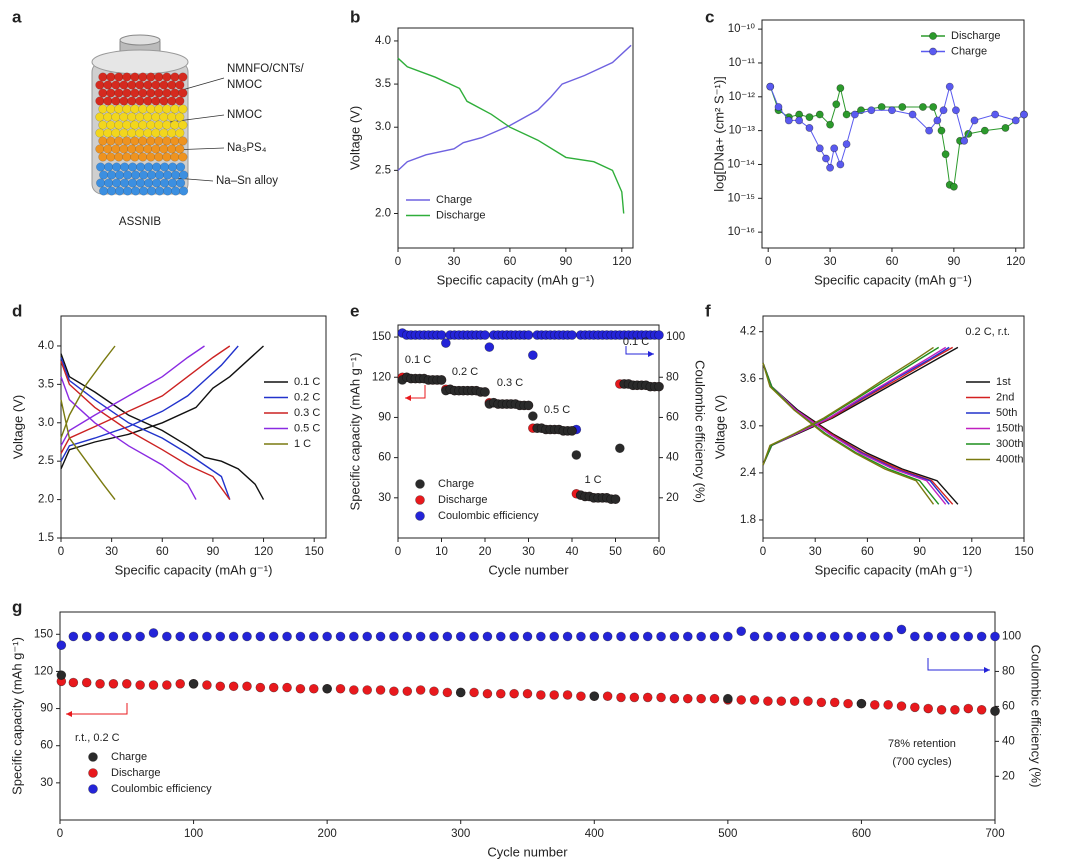 The height and width of the screenshot is (859, 1065). Describe the element at coordinates (354, 432) in the screenshot. I see `y-axis-label: Specific capacity (mAh g⁻¹)` at that location.